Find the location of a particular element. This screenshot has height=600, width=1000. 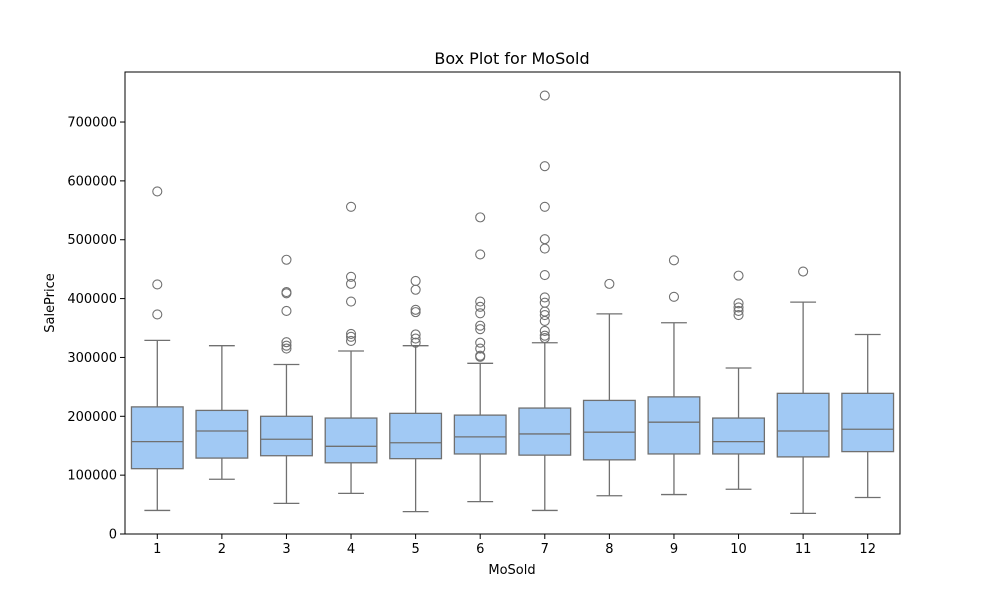

y-tick-label: 700000 is located at coordinates (92, 123).